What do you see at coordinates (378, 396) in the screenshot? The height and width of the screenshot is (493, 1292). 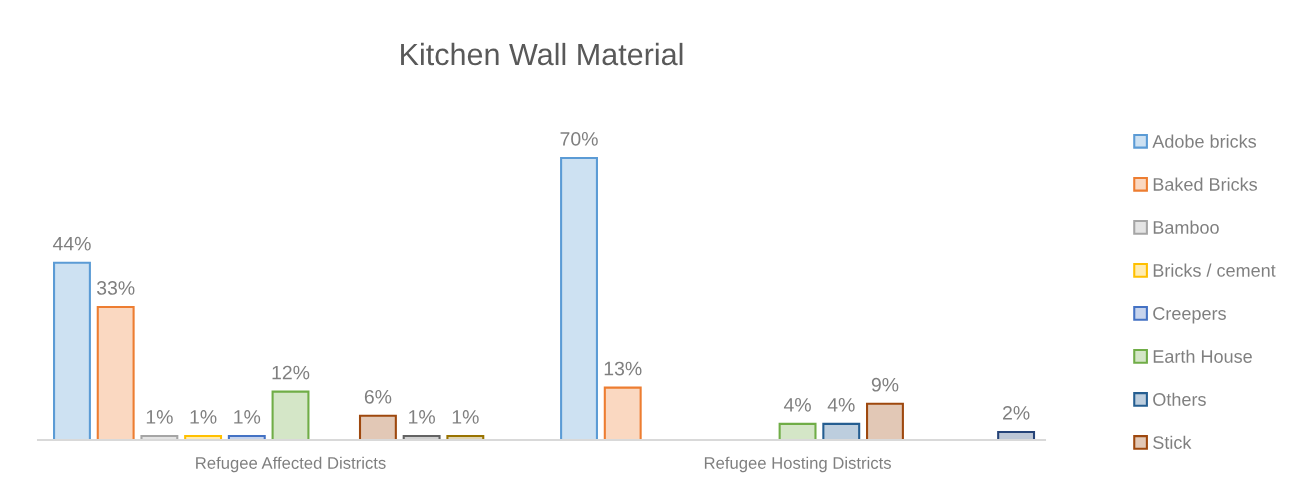 I see `data-label: 6%` at bounding box center [378, 396].